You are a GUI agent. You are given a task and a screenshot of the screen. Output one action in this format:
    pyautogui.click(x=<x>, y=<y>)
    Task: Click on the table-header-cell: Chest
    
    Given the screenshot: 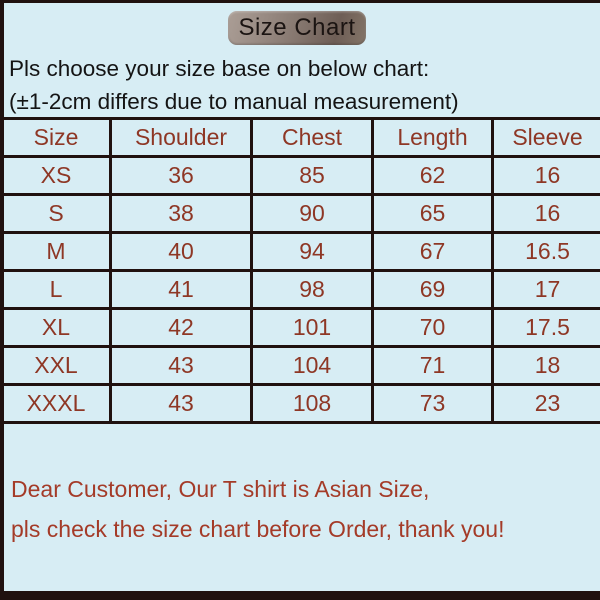 What is the action you would take?
    pyautogui.click(x=312, y=137)
    